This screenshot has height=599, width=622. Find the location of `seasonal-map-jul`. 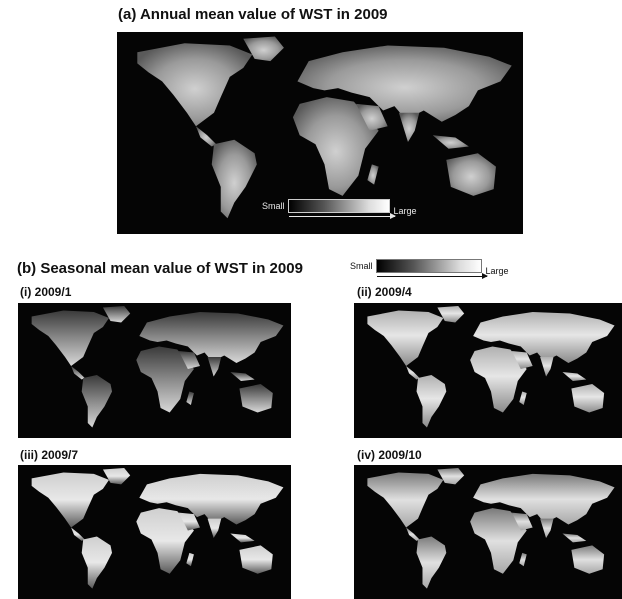

seasonal-map-jul is located at coordinates (154, 532).